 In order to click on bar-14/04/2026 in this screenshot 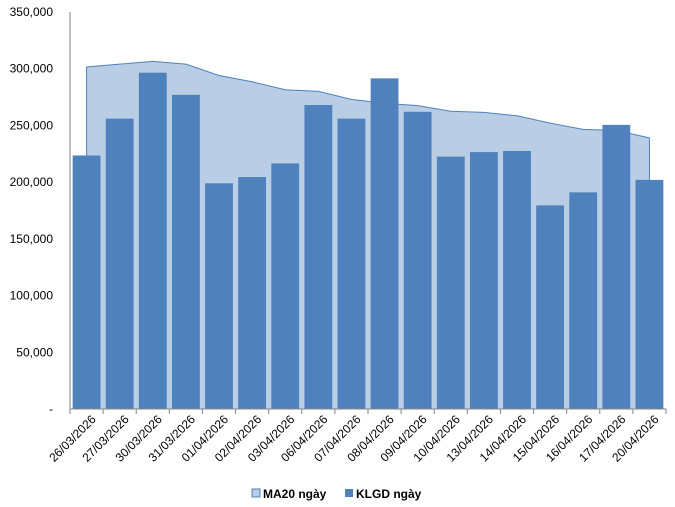, I will do `click(517, 279)`.